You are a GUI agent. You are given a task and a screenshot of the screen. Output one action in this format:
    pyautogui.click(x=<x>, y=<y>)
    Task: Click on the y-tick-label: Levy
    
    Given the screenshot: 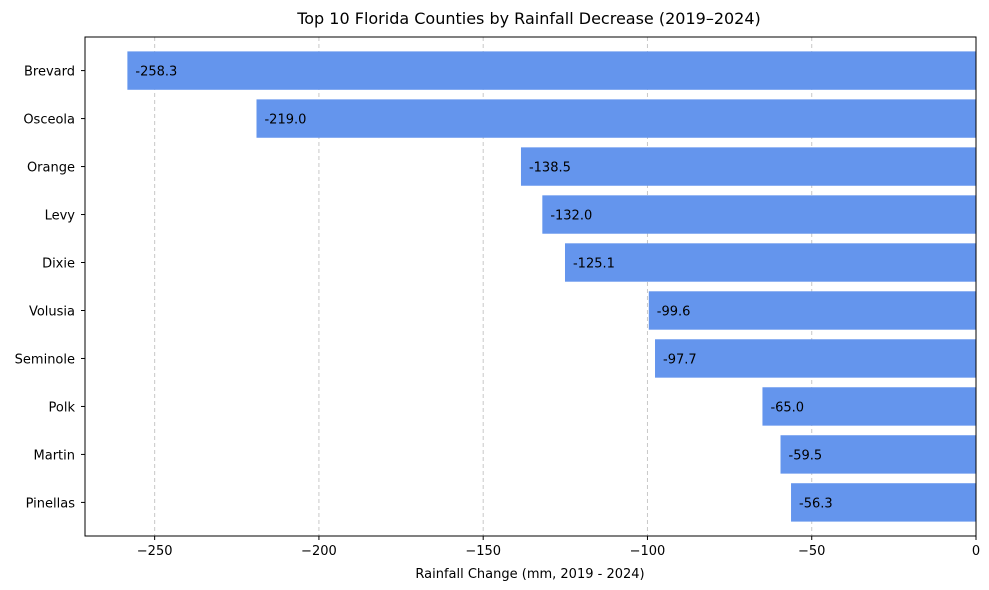 What is the action you would take?
    pyautogui.click(x=60, y=216)
    